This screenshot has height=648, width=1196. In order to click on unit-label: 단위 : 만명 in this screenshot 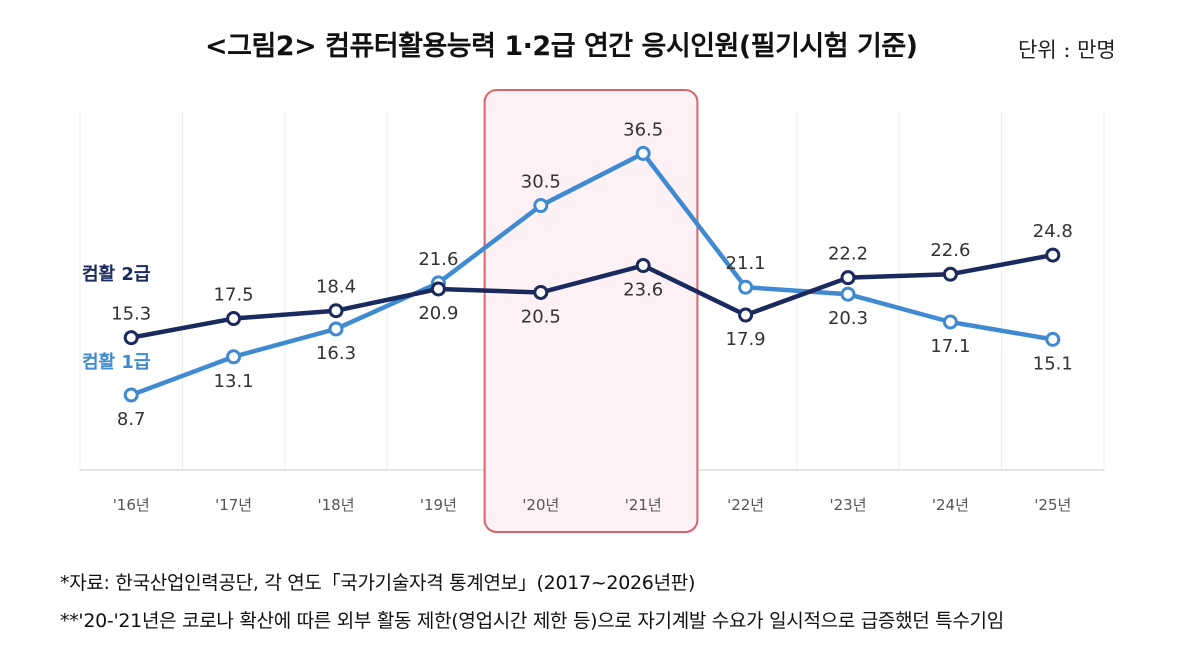, I will do `click(1067, 50)`.